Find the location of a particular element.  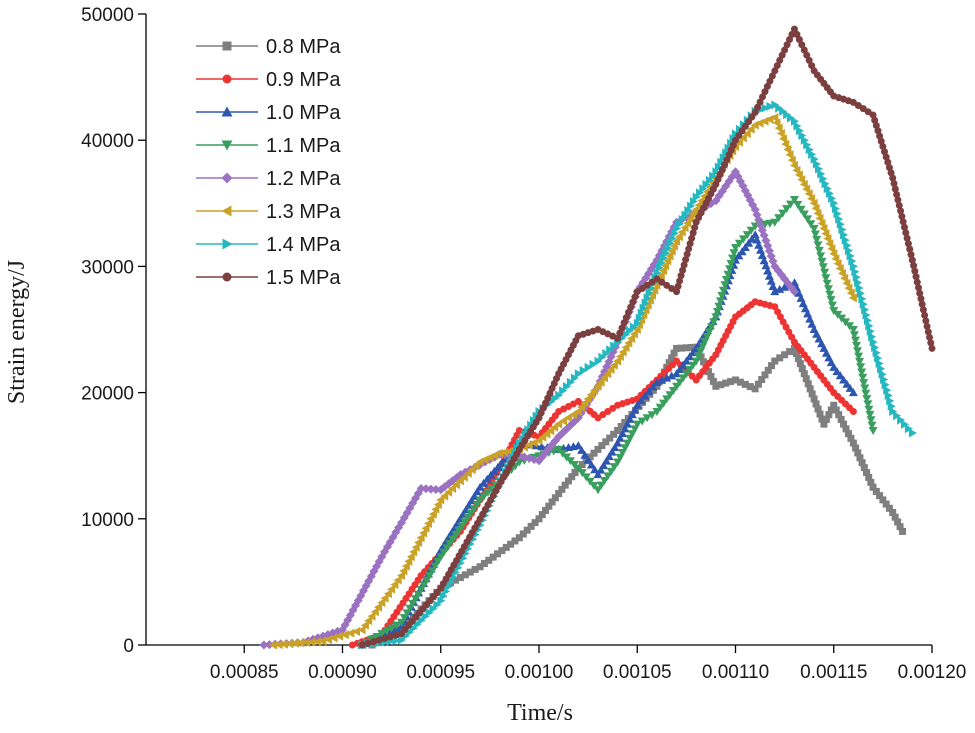

legend-item-1-3-mpa: 1.3 MPa is located at coordinates (268, 212).